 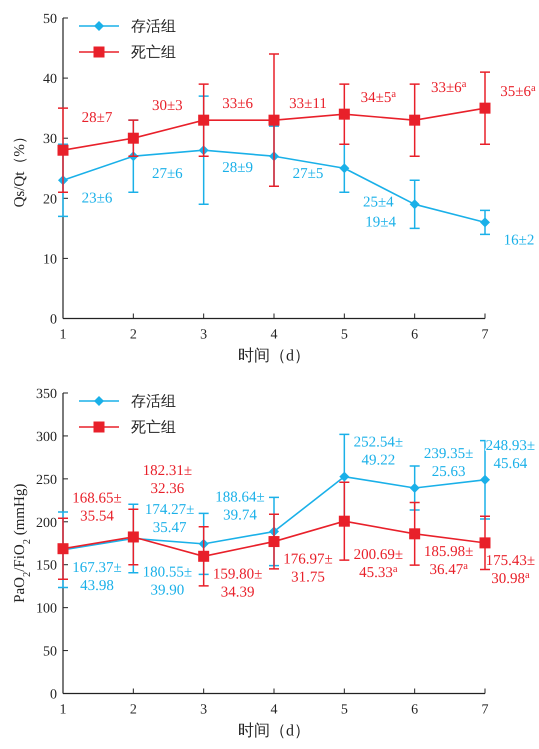 What do you see at coordinates (46, 436) in the screenshot?
I see `y-tick-label: 300` at bounding box center [46, 436].